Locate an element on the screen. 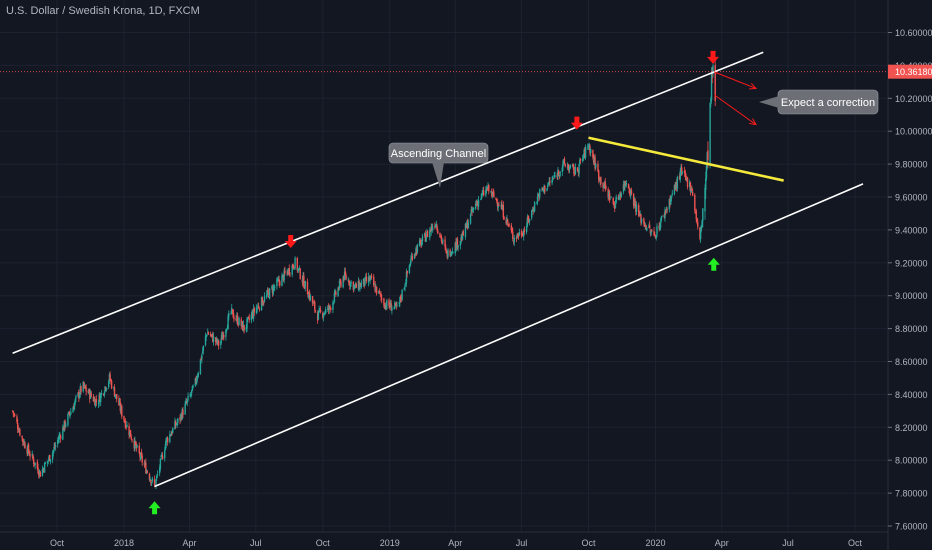 The width and height of the screenshot is (932, 550). y-tick-label: 8.20000 is located at coordinates (911, 428).